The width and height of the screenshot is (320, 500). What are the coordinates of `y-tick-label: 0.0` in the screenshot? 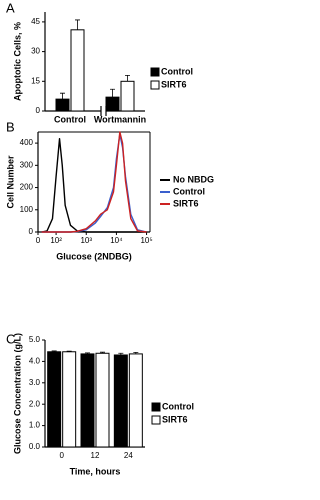 It's located at (35, 446).